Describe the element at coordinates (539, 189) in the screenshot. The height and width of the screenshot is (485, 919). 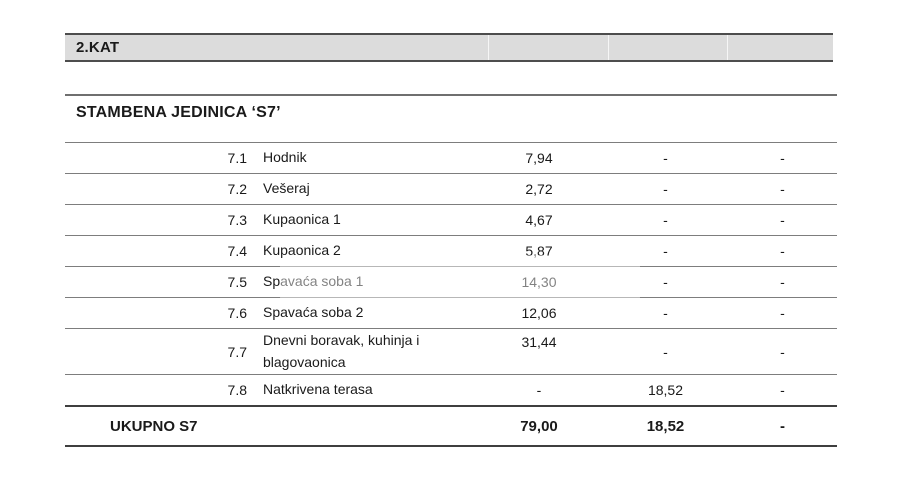
I see `area-value: 2,72` at that location.